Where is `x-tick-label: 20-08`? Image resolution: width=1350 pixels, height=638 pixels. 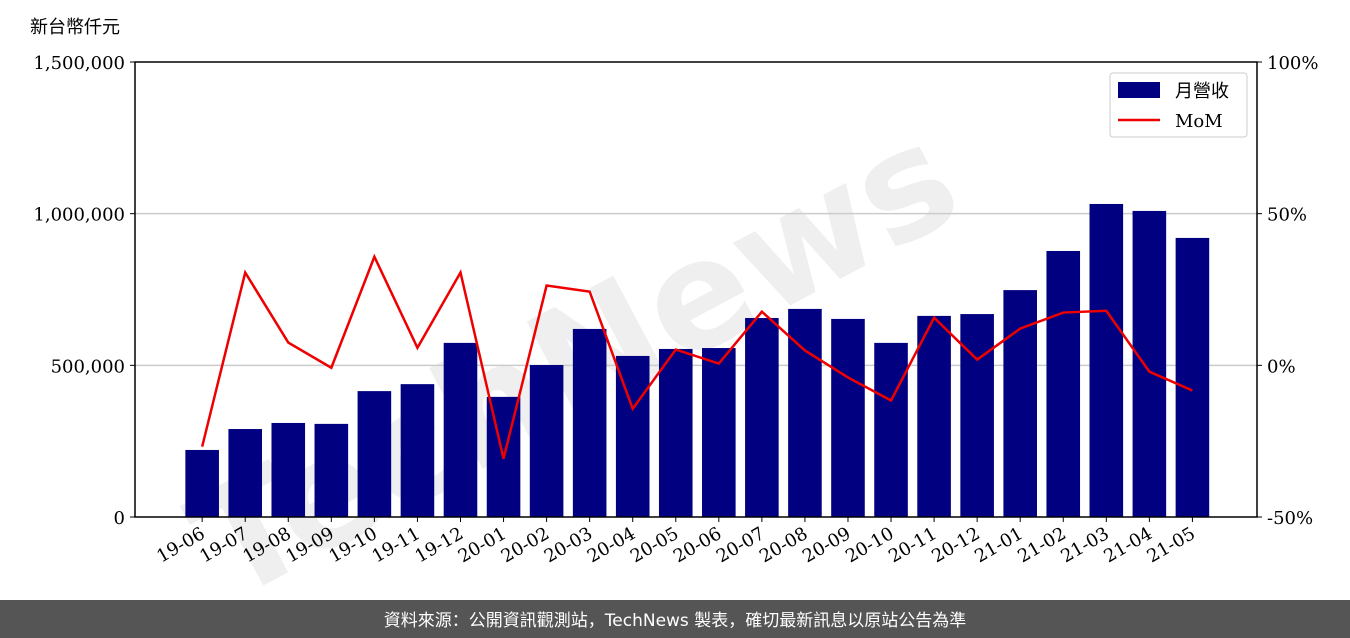
x-tick-label: 20-08 is located at coordinates (783, 545).